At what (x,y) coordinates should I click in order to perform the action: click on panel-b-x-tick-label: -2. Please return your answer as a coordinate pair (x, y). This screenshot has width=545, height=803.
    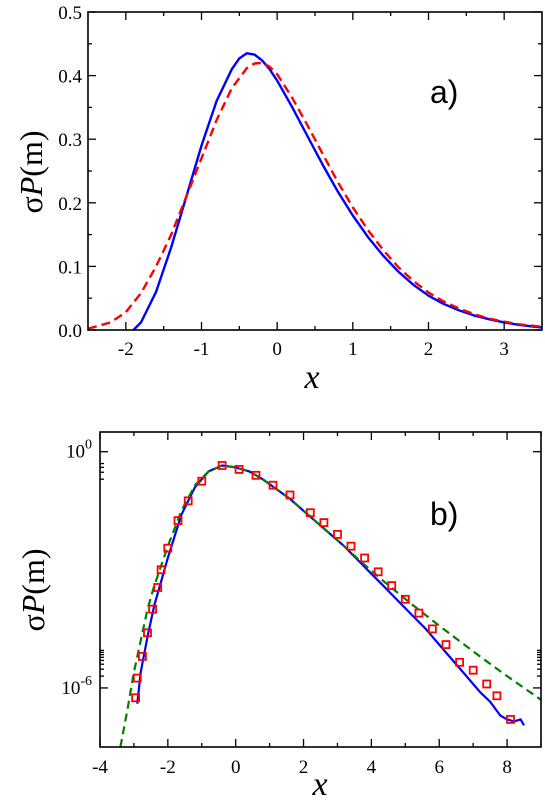
    Looking at the image, I should click on (168, 767).